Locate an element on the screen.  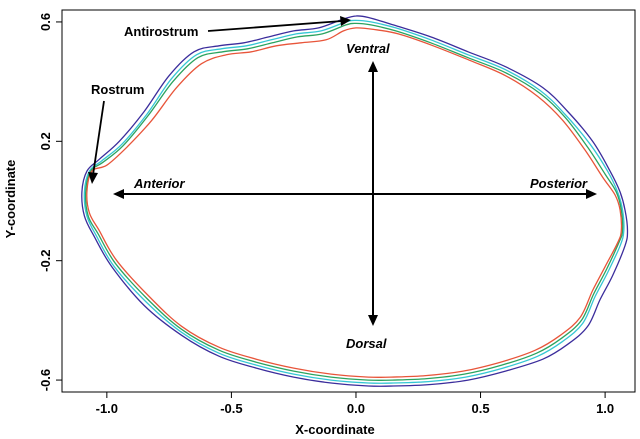
posterior-arrowhead is located at coordinates (591, 194).